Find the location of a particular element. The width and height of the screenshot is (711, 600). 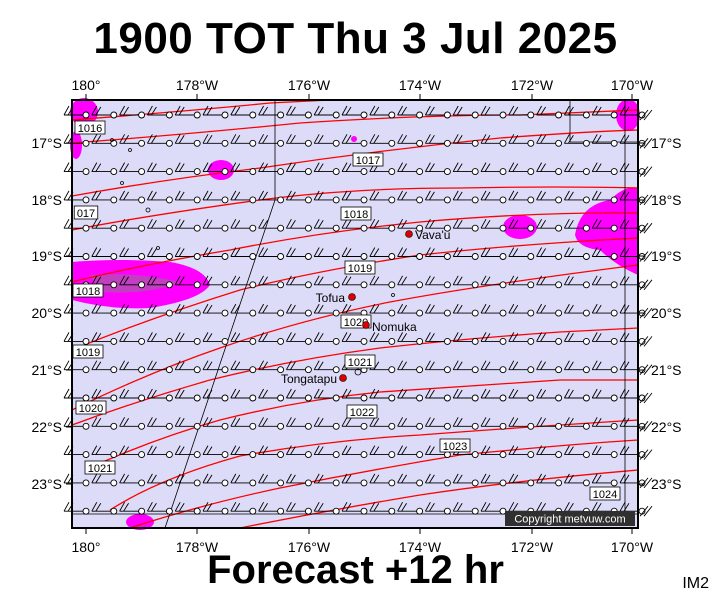

isobar-label: 1017 is located at coordinates (368, 159).